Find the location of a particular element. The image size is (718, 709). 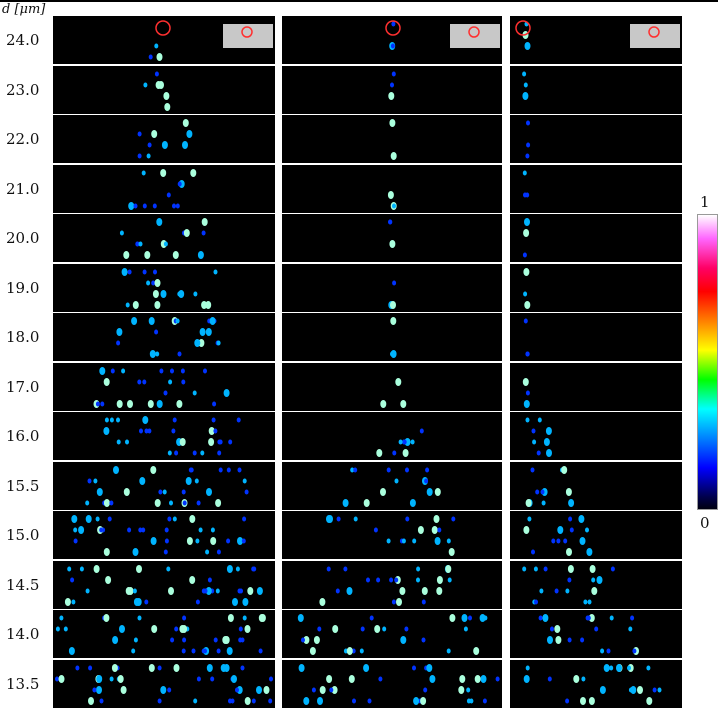

marker-circle is located at coordinates (163, 28).